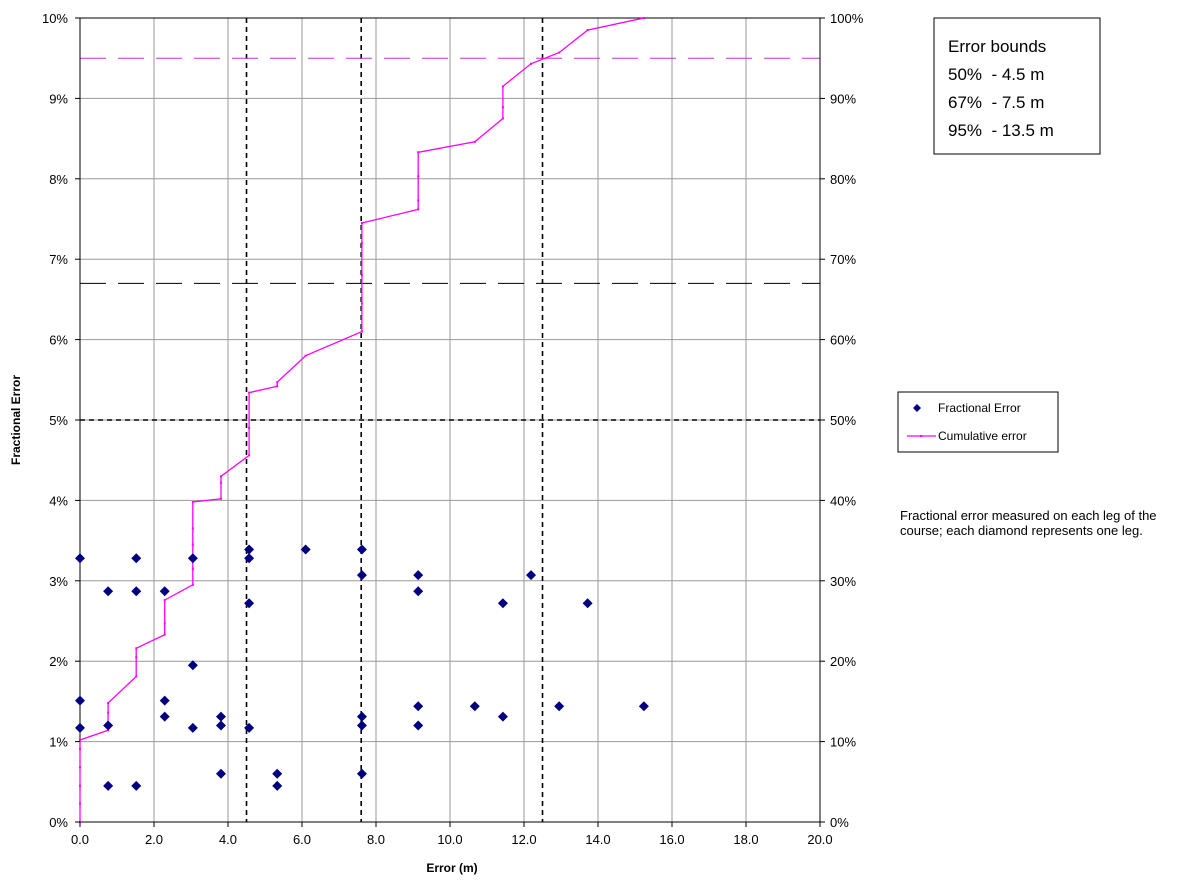 The width and height of the screenshot is (1184, 890). Describe the element at coordinates (979, 408) in the screenshot. I see `legend-item-fractional-error: Fractional Error` at that location.